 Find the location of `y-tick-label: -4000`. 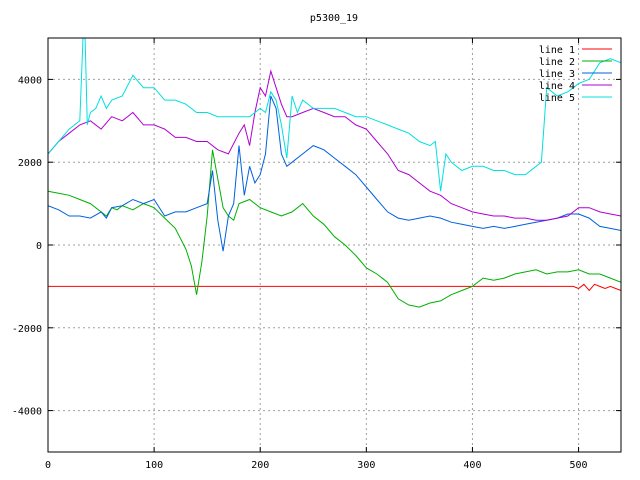

y-tick-label: -4000 is located at coordinates (27, 412).